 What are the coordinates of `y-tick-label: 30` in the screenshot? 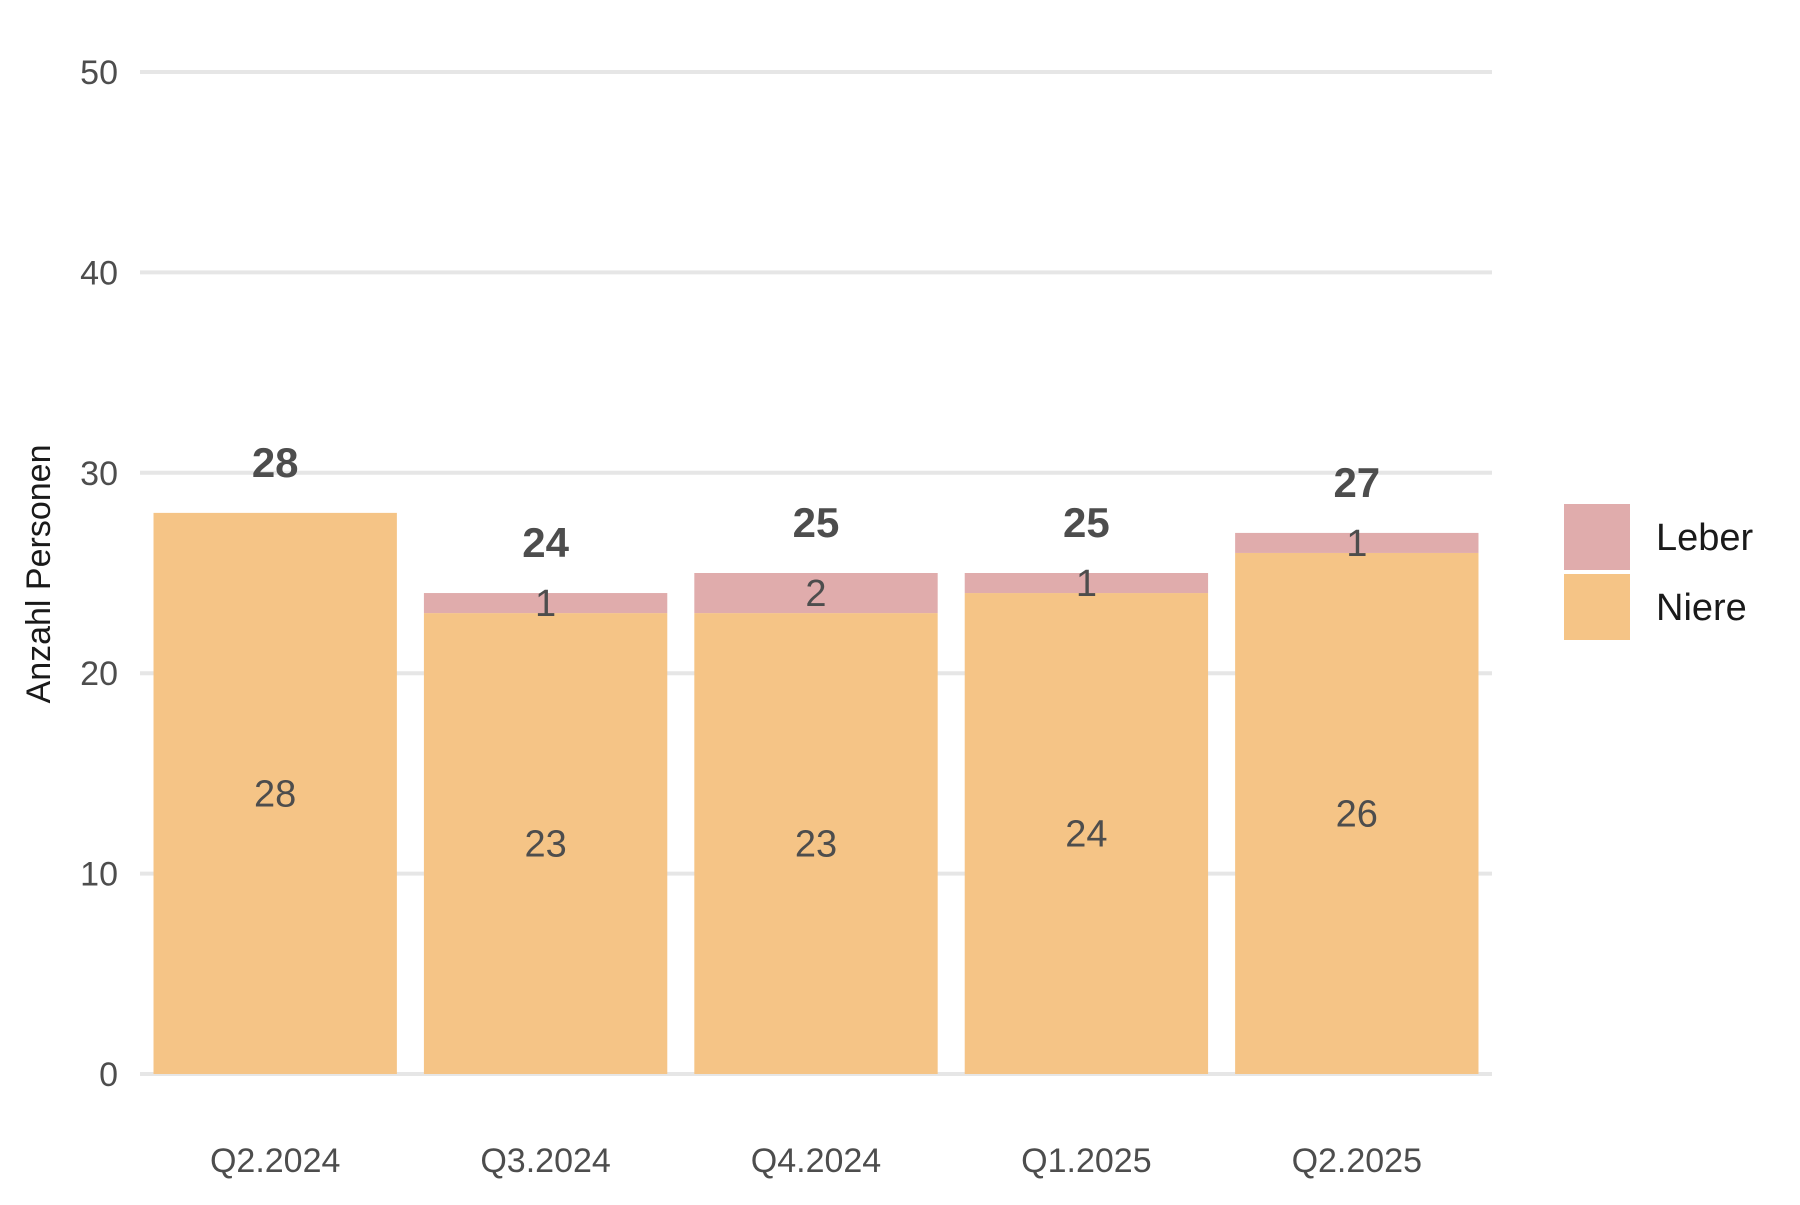 It's located at (99, 474).